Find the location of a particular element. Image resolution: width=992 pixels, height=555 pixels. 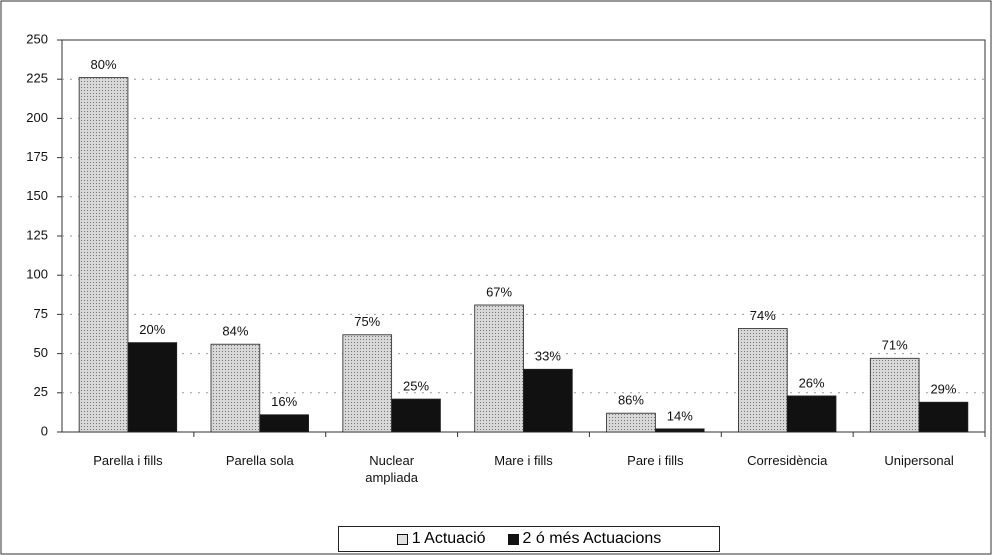

y-tick-label: 200 is located at coordinates (37, 117).